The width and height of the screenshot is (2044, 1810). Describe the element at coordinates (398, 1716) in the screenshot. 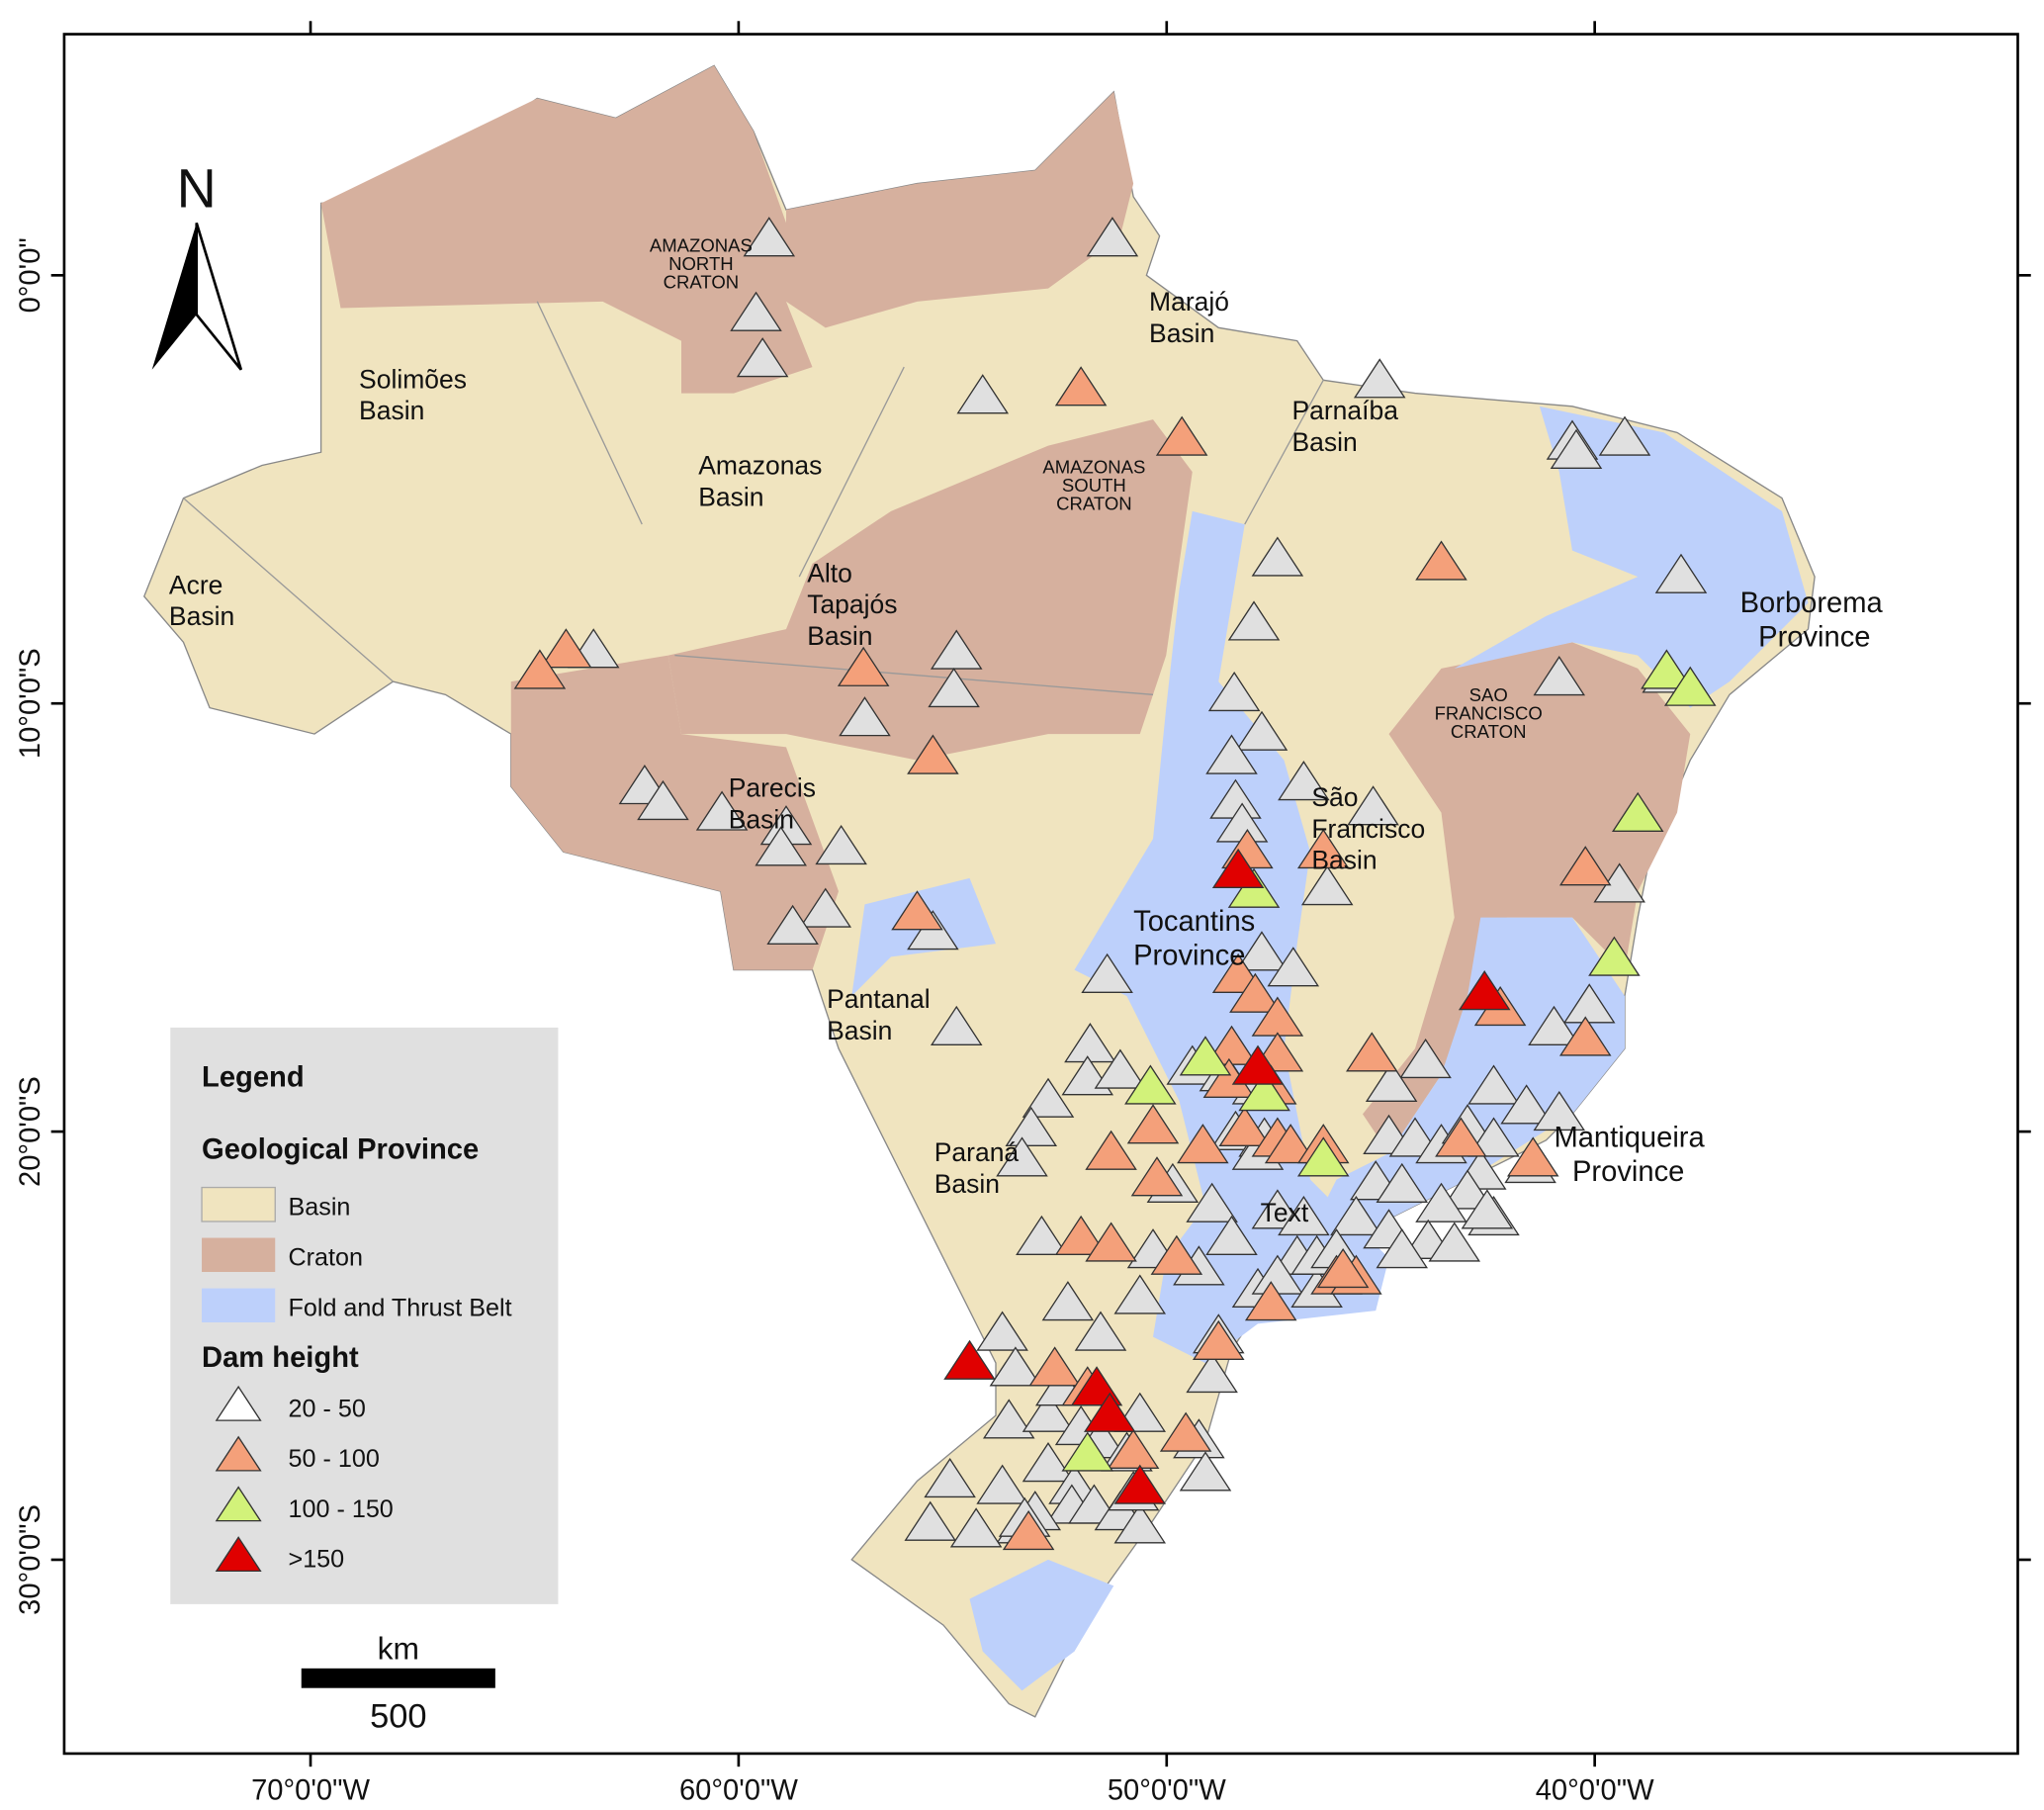

I see `scale-value: 500` at that location.